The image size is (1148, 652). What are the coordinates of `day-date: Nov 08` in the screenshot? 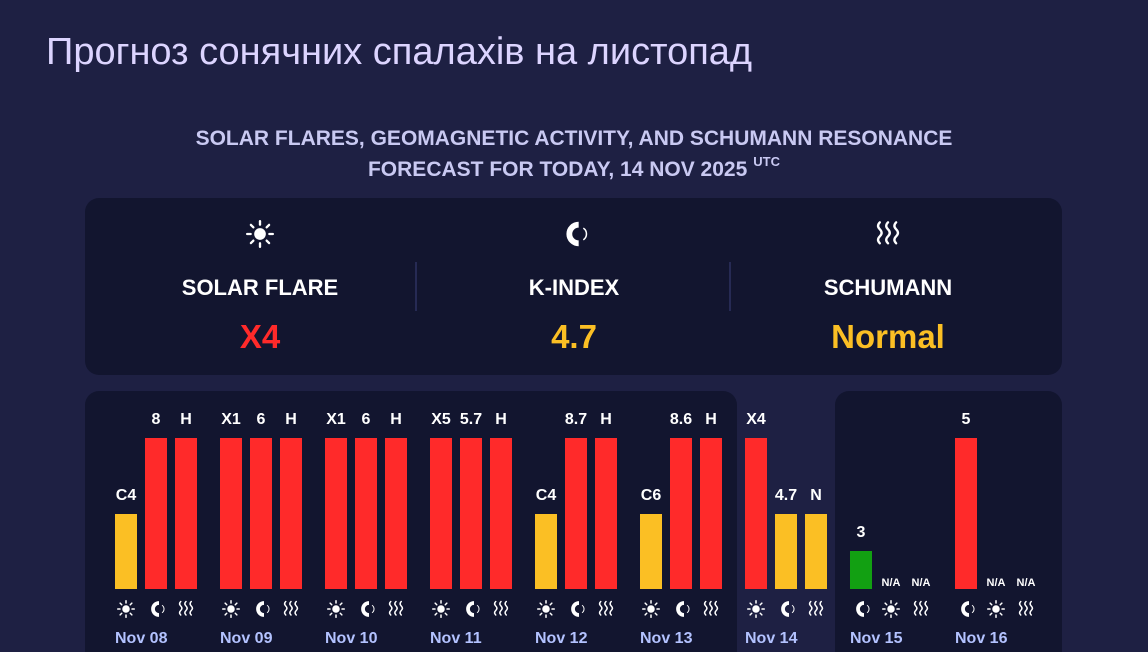 It's located at (141, 638).